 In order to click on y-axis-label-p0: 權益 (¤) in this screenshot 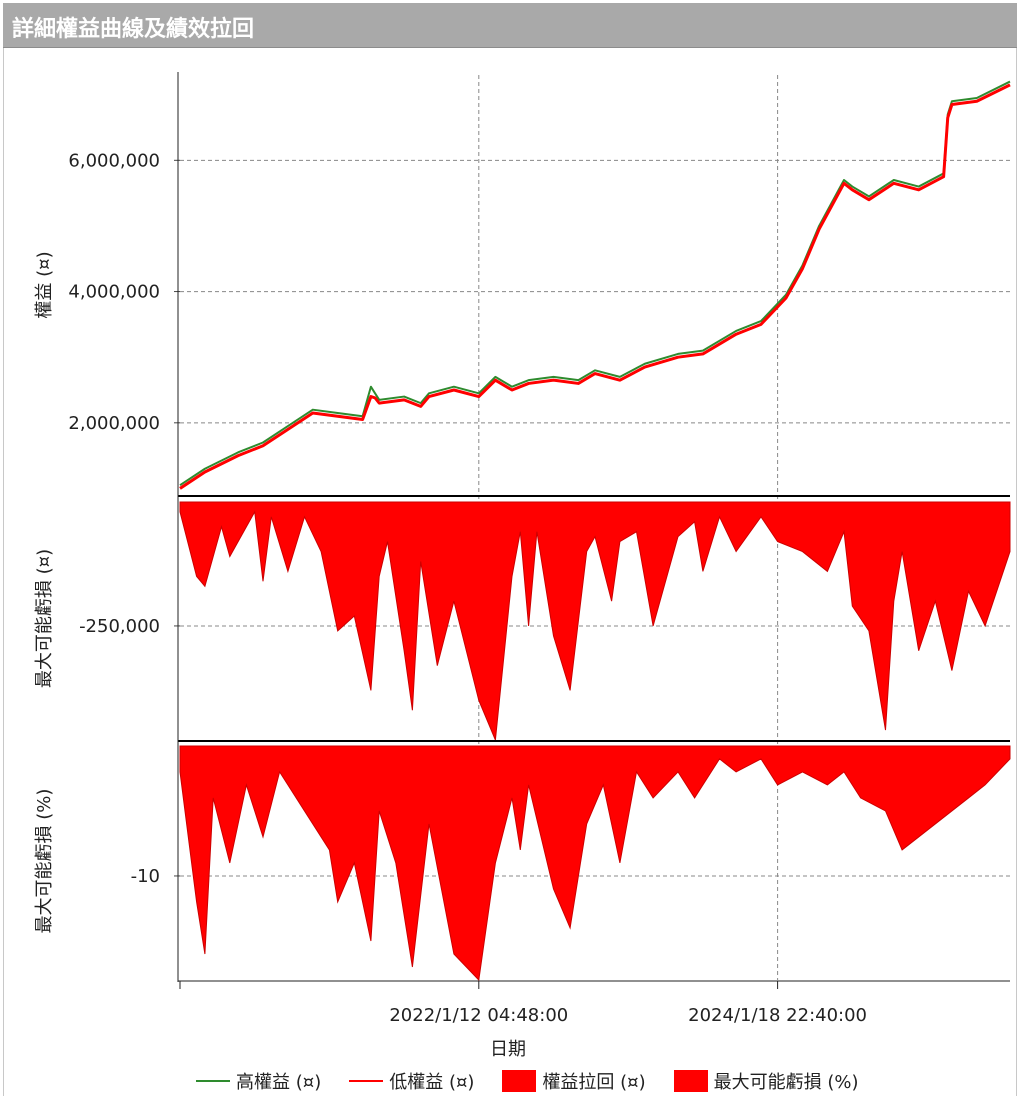, I will do `click(44, 284)`.